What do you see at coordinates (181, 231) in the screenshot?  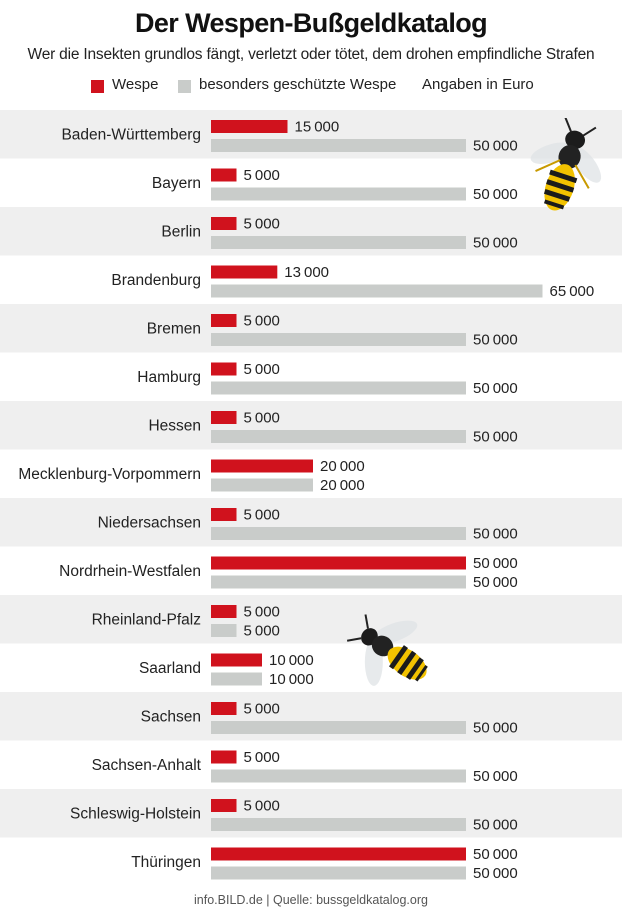 I see `category-label: Berlin` at bounding box center [181, 231].